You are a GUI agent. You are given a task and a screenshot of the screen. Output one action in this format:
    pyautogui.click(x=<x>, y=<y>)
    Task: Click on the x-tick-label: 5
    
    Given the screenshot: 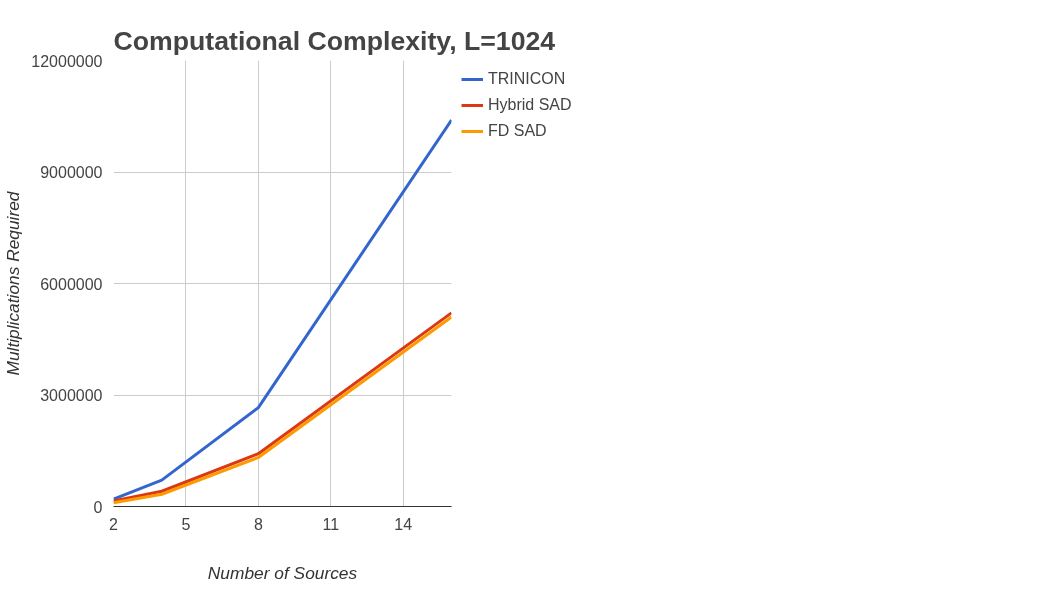 What is the action you would take?
    pyautogui.click(x=186, y=524)
    